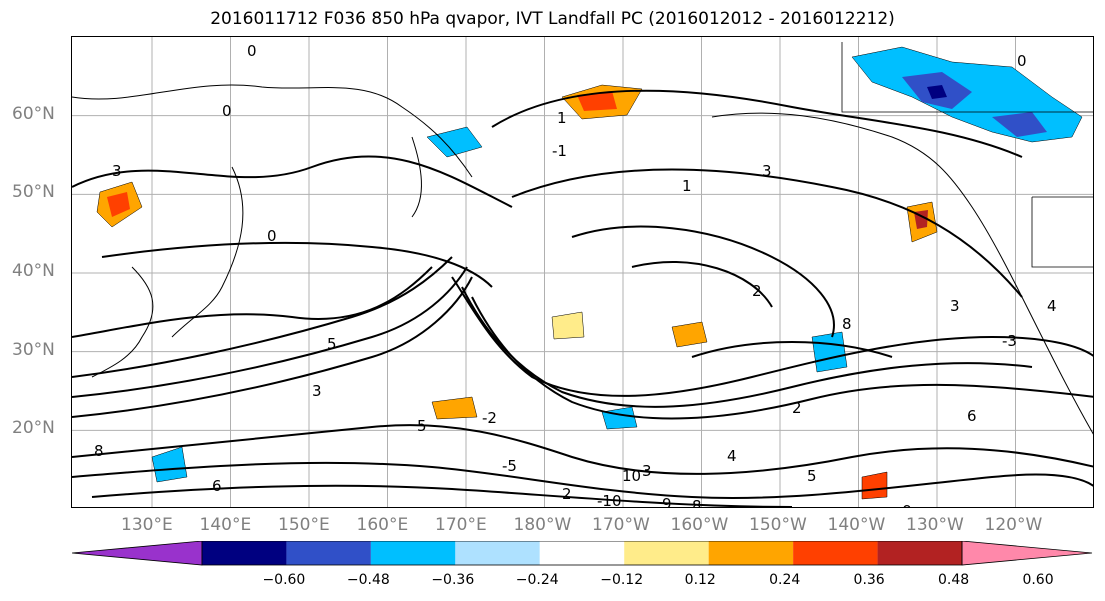 The image size is (1105, 601). Describe the element at coordinates (453, 580) in the screenshot. I see `colorbar-tick-label: −0.36` at that location.